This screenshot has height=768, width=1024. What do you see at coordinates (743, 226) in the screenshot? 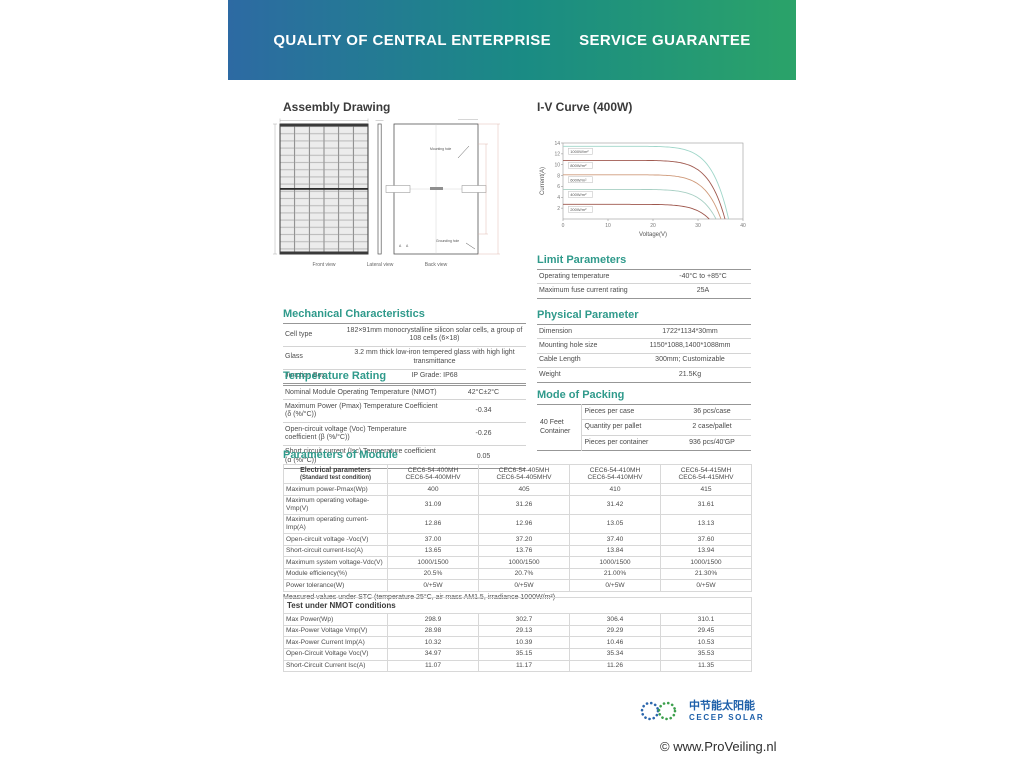
I see `svg-text: 40` at bounding box center [743, 226].